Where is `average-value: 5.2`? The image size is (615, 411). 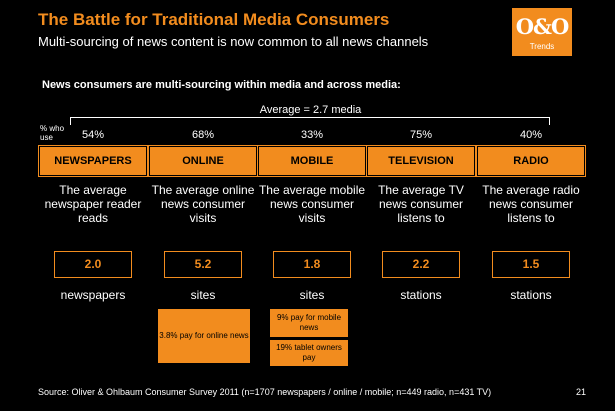
average-value: 5.2 is located at coordinates (203, 264).